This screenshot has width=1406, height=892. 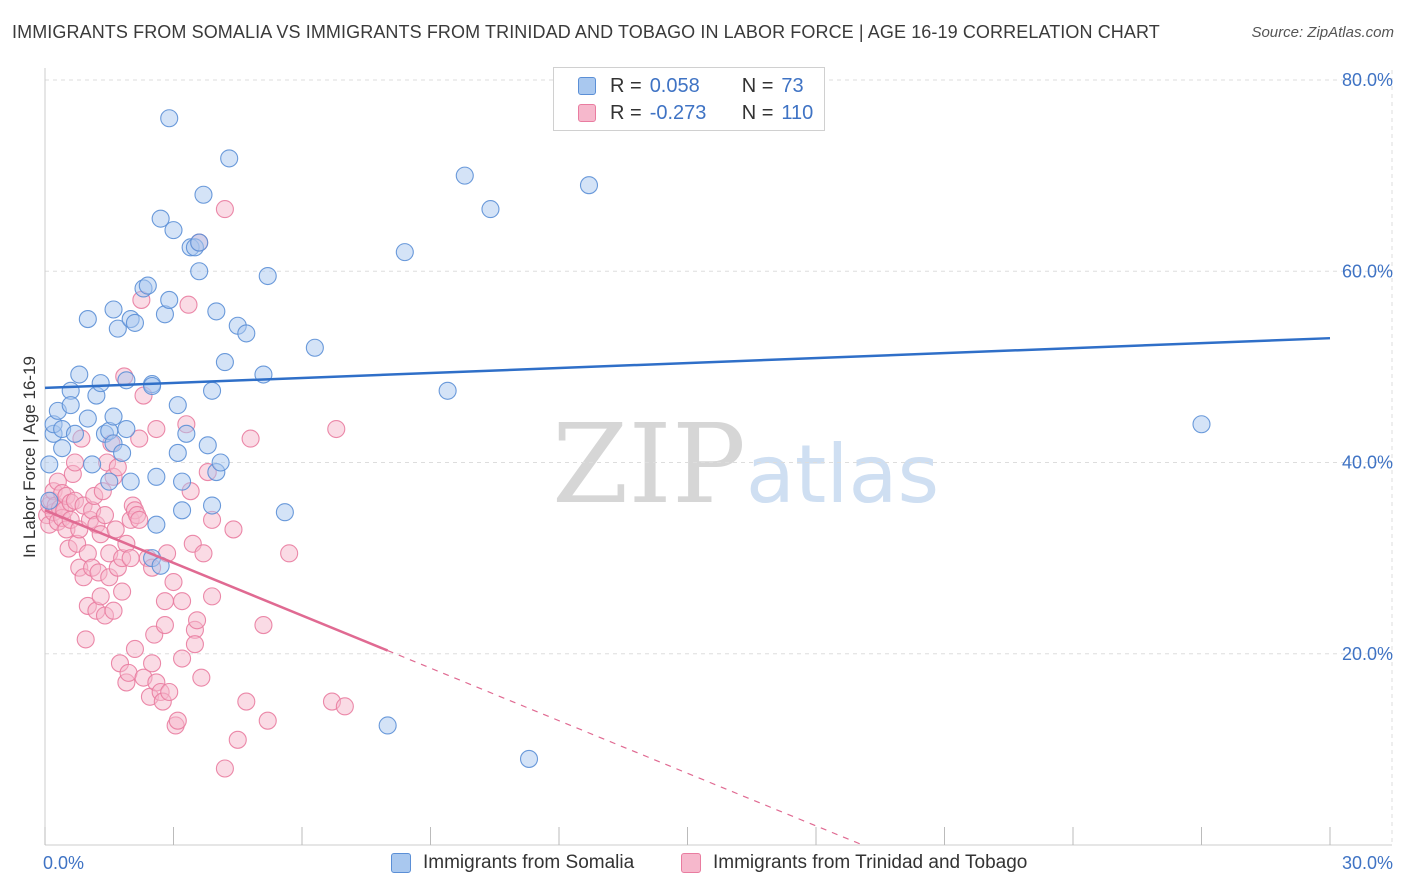 What do you see at coordinates (401, 863) in the screenshot?
I see `somalia-legend-swatch` at bounding box center [401, 863].